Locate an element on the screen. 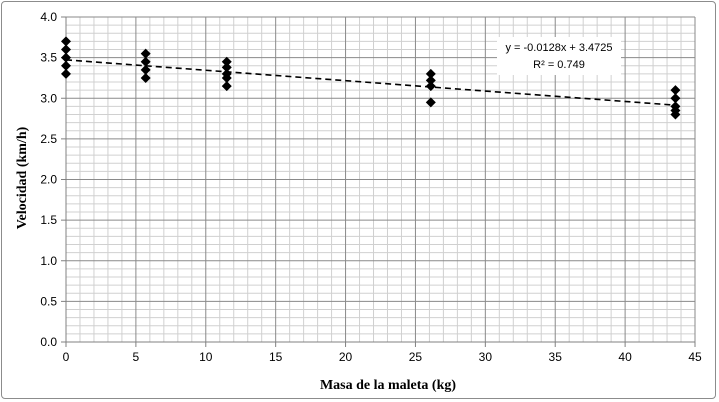 The image size is (719, 402). x-tick-label: 35 is located at coordinates (556, 357).